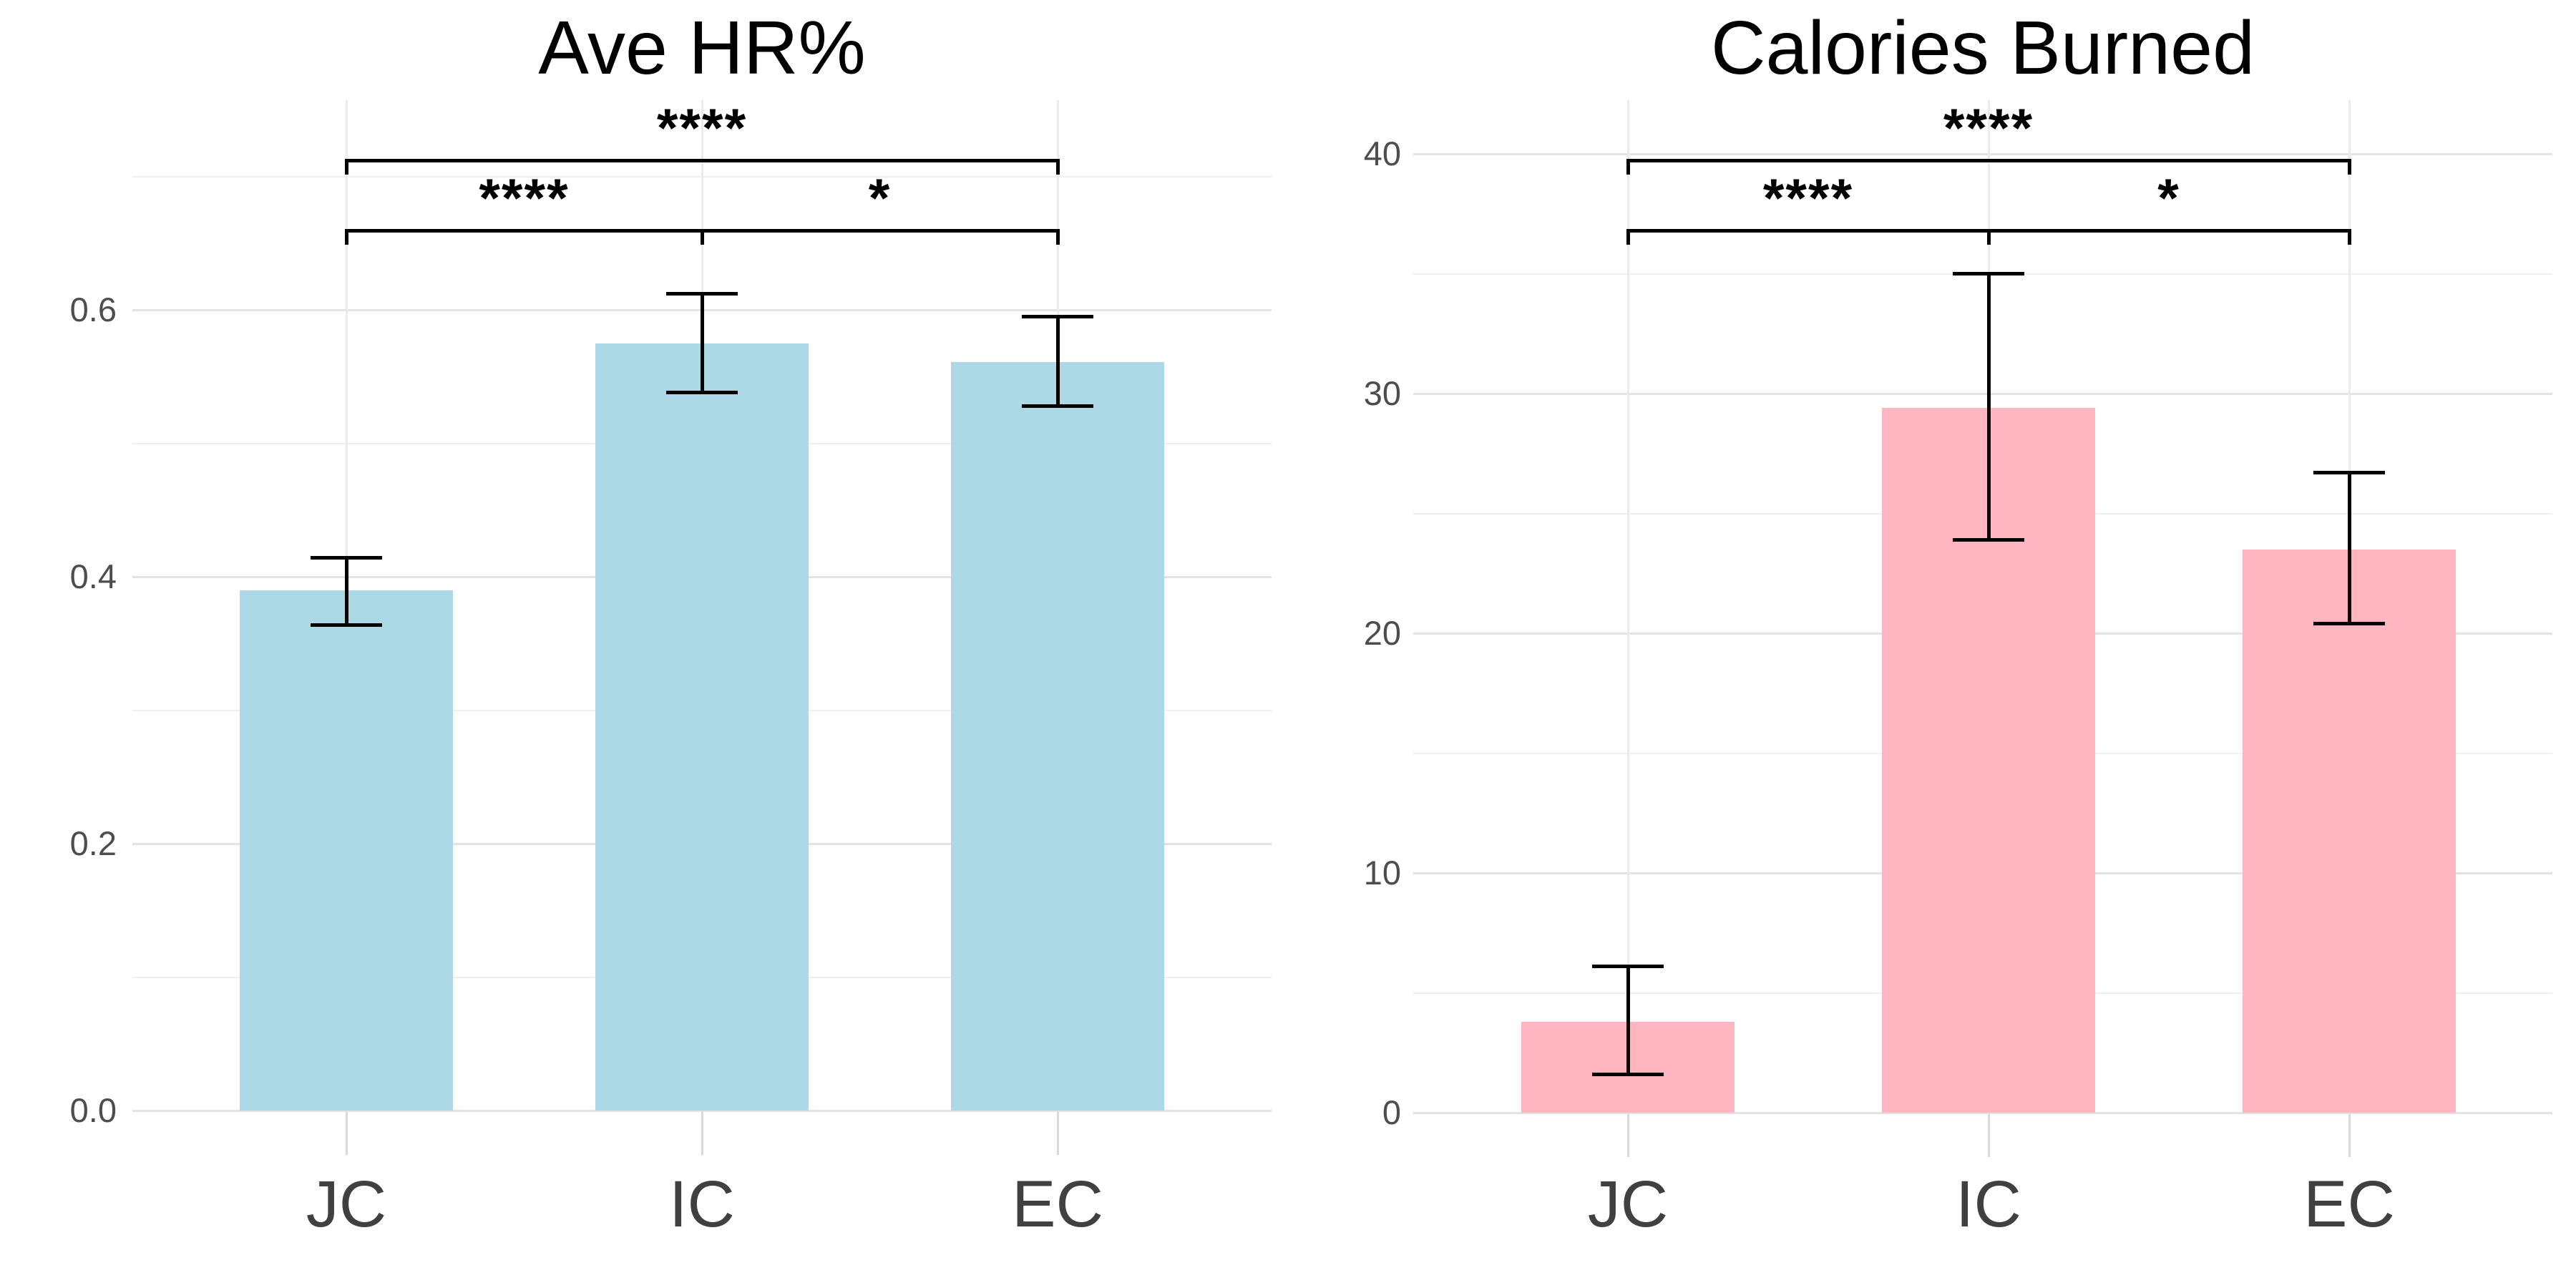  Describe the element at coordinates (346, 850) in the screenshot. I see `bar-jc` at that location.